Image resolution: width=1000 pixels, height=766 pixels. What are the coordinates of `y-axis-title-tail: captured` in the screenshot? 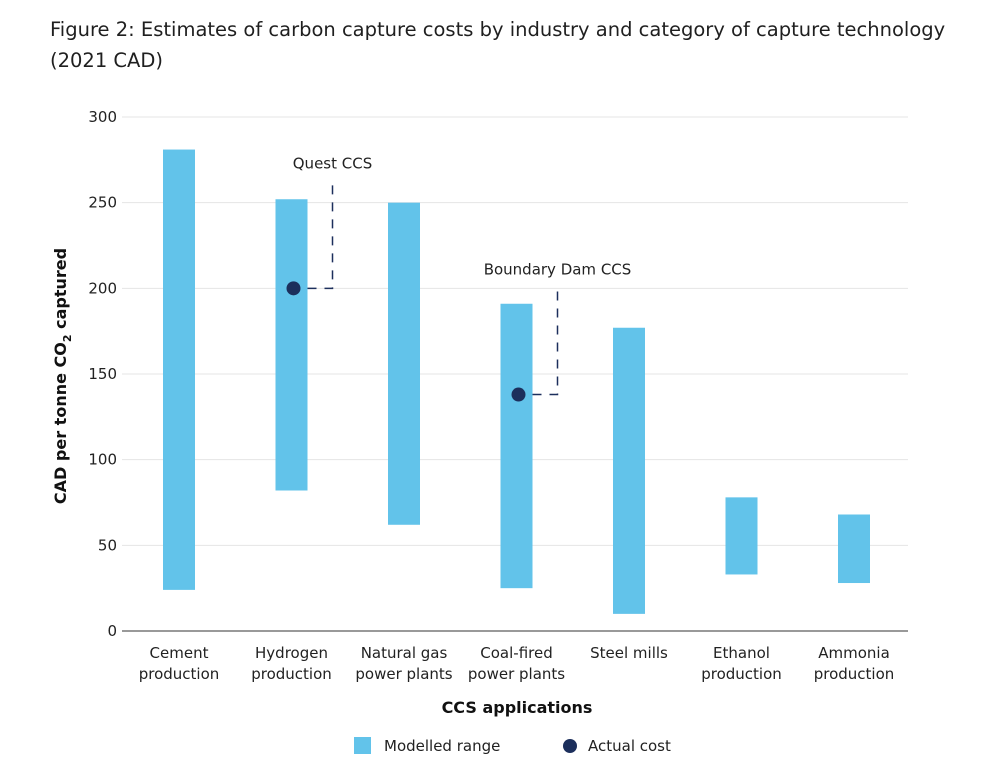 It's located at (60, 291).